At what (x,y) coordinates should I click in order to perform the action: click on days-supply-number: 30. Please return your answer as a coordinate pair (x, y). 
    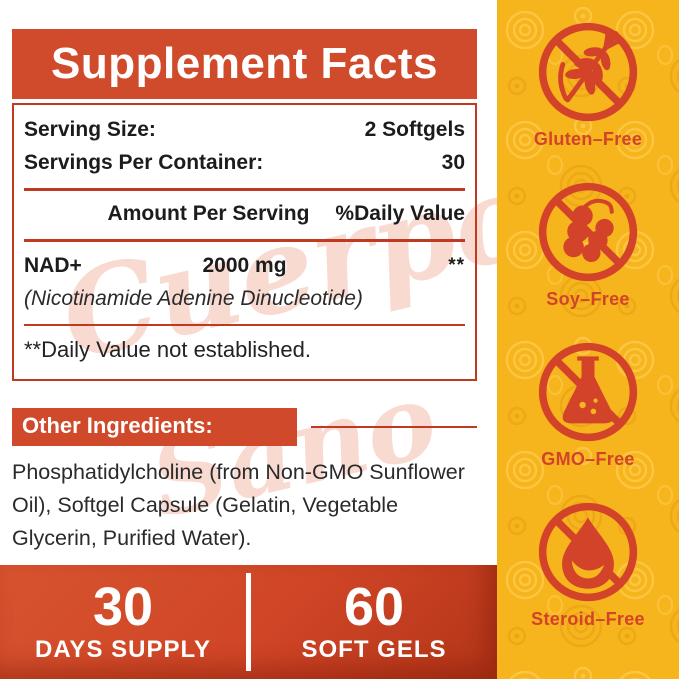
    Looking at the image, I should click on (123, 607).